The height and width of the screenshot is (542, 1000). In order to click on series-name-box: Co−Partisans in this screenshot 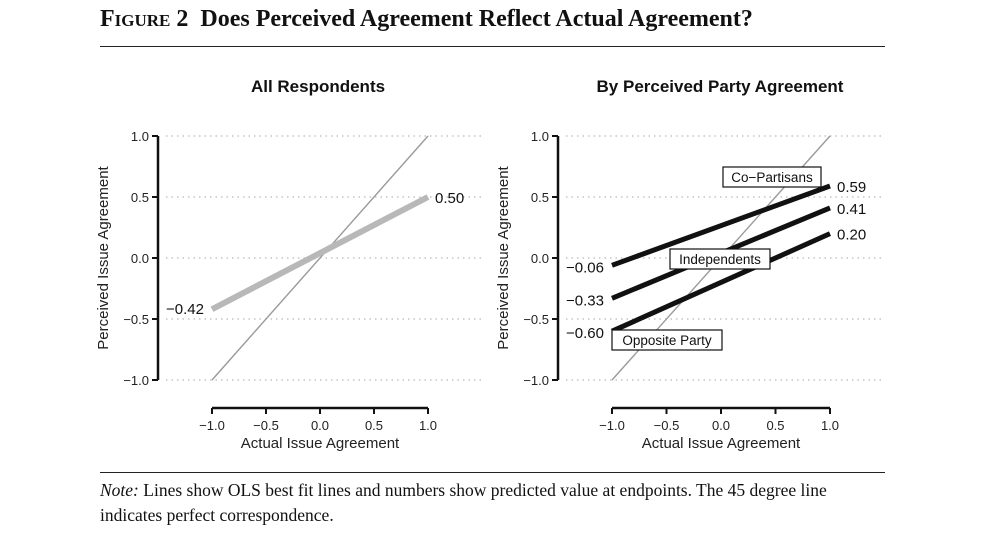, I will do `click(772, 177)`.